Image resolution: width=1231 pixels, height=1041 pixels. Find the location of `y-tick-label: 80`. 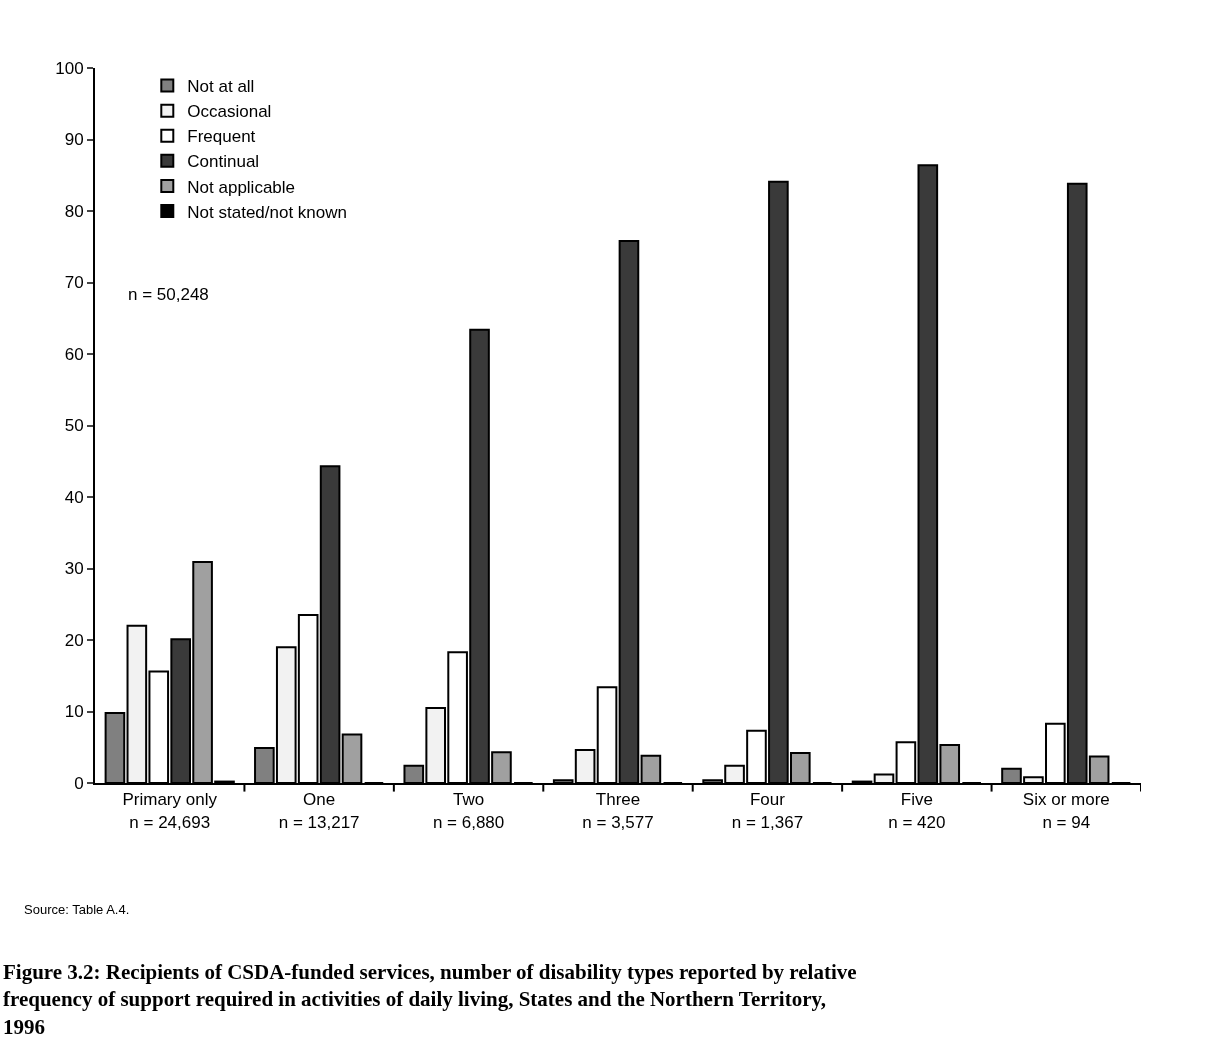

y-tick-label: 80 is located at coordinates (74, 211).